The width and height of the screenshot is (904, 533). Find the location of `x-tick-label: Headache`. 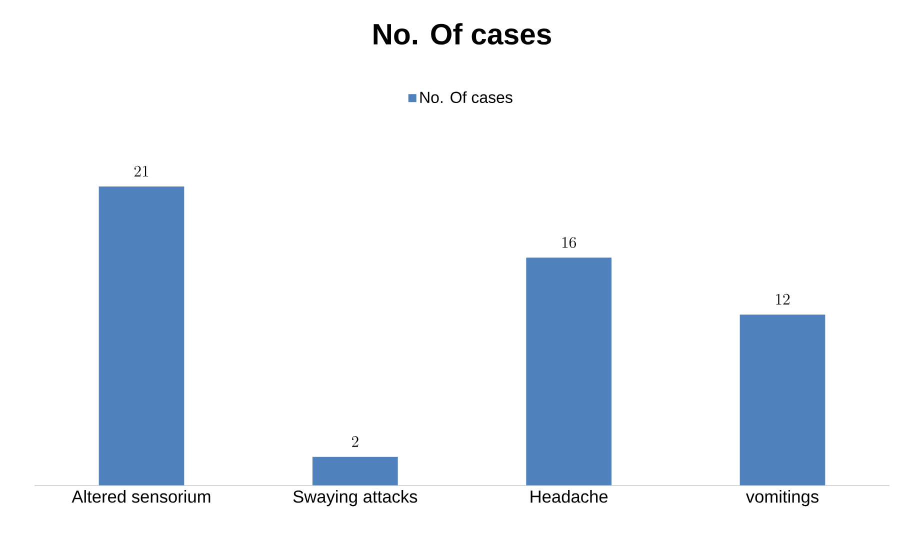

x-tick-label: Headache is located at coordinates (569, 496).